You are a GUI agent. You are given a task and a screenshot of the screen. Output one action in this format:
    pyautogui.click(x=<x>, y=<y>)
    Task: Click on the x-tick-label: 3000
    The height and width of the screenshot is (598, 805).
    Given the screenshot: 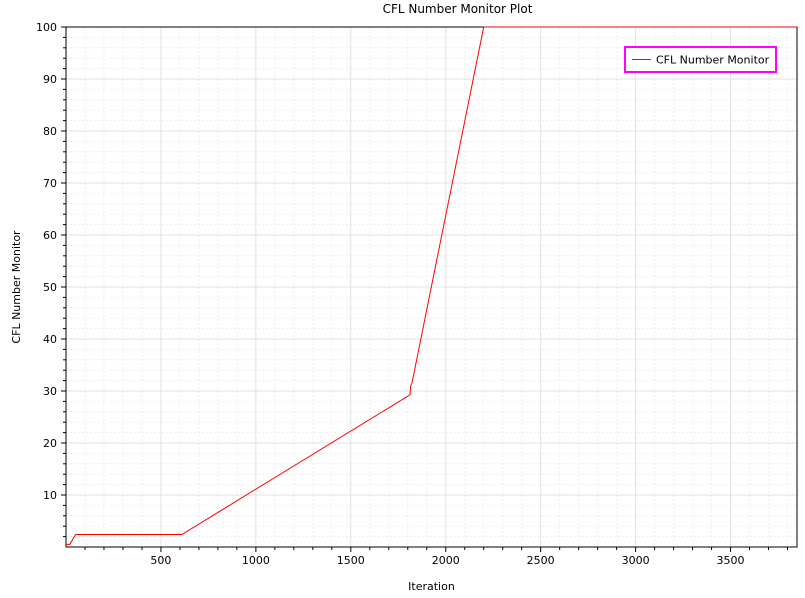 What is the action you would take?
    pyautogui.click(x=636, y=560)
    